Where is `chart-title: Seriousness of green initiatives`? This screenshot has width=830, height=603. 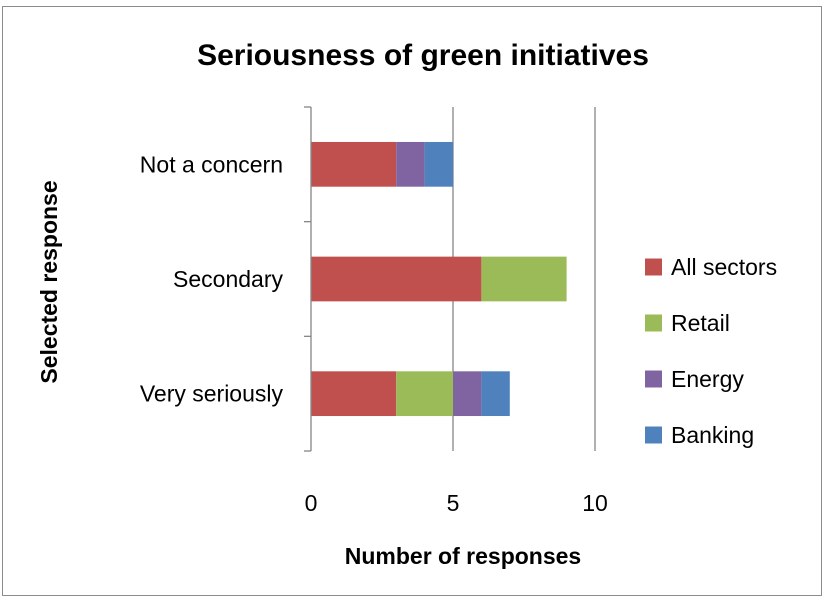
chart-title: Seriousness of green initiatives is located at coordinates (423, 55).